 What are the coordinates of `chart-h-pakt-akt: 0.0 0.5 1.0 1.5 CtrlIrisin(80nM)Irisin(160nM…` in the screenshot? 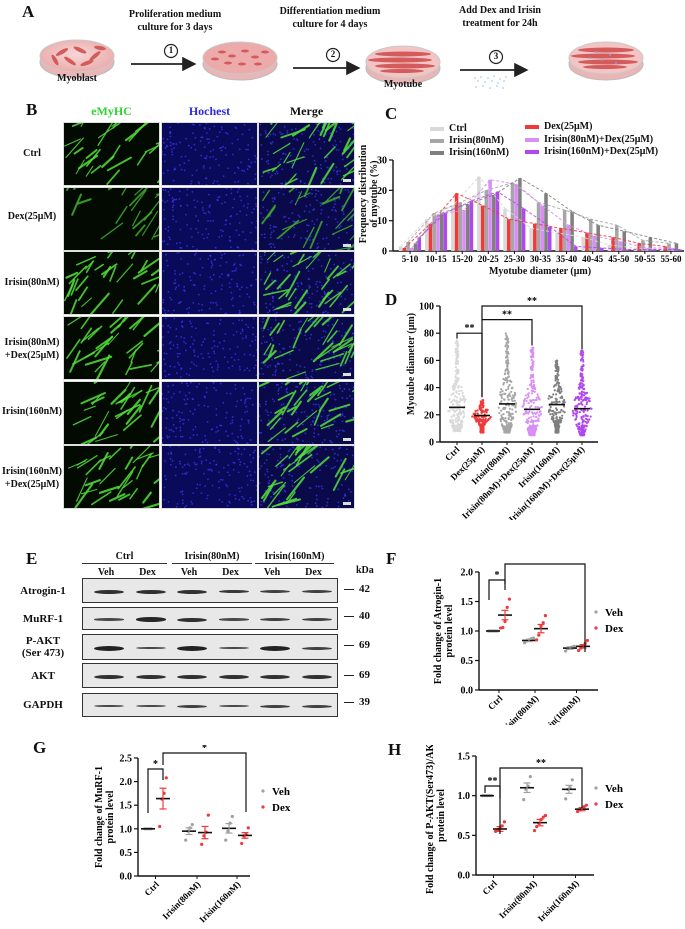 It's located at (524, 834).